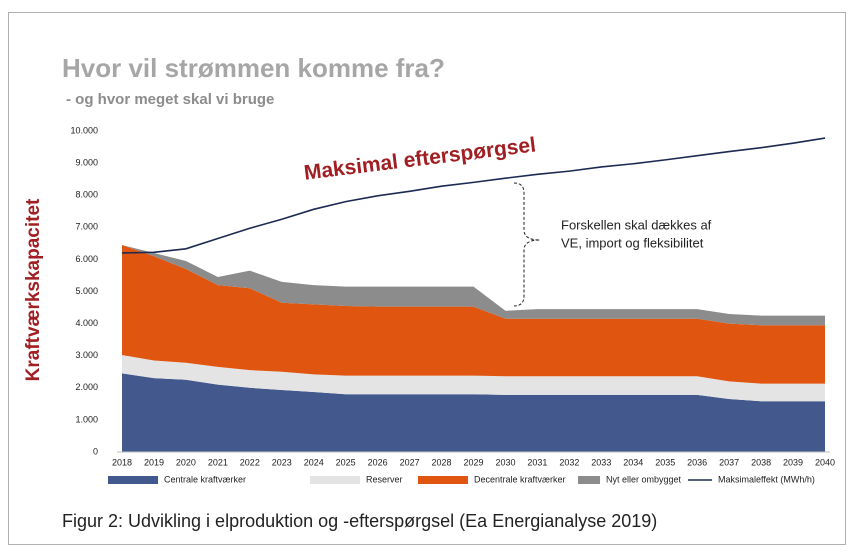 The width and height of the screenshot is (854, 556). What do you see at coordinates (825, 462) in the screenshot?
I see `x-tick-label: 2040` at bounding box center [825, 462].